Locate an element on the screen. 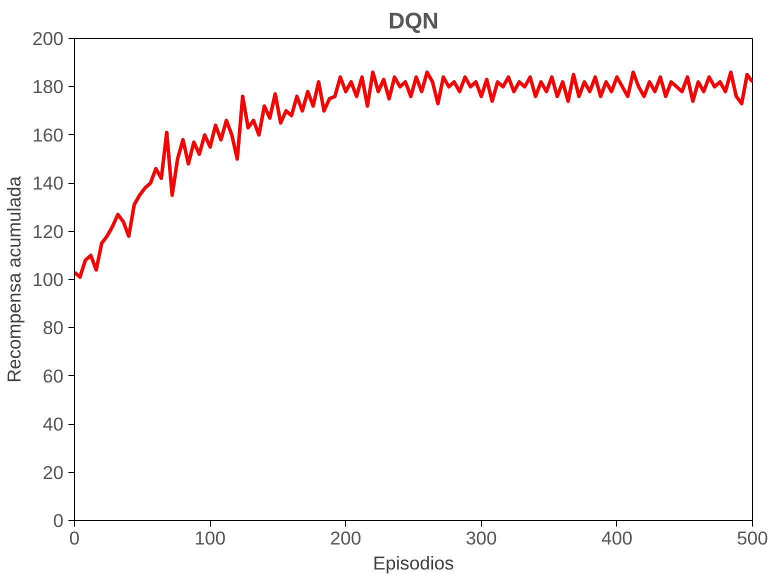  y-tick-label: 200 is located at coordinates (48, 38).